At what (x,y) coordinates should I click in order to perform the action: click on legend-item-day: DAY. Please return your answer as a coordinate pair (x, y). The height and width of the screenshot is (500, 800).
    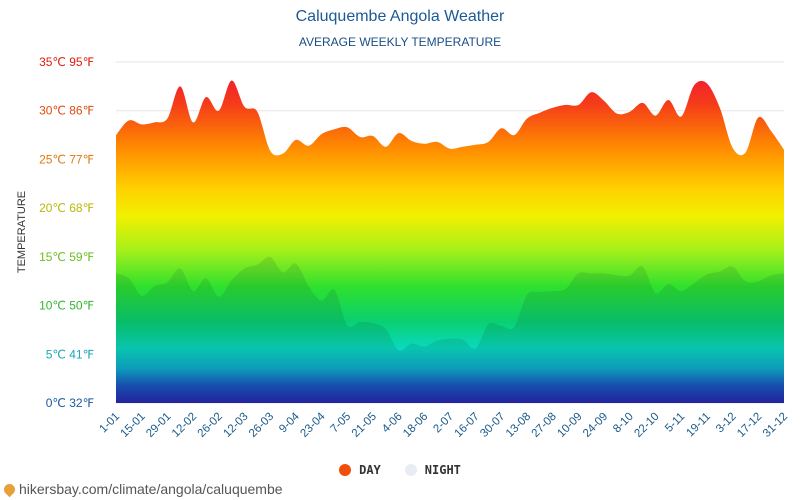
    Looking at the image, I should click on (360, 470).